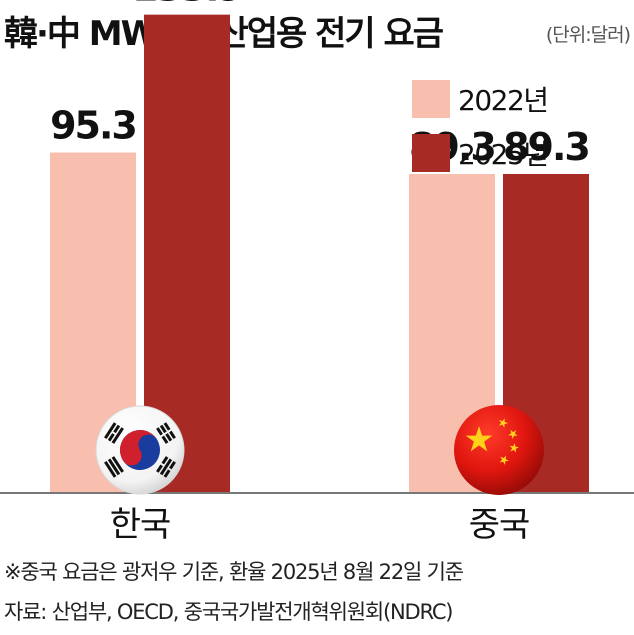 The width and height of the screenshot is (634, 635). Describe the element at coordinates (499, 450) in the screenshot. I see `china-flag-icon` at that location.